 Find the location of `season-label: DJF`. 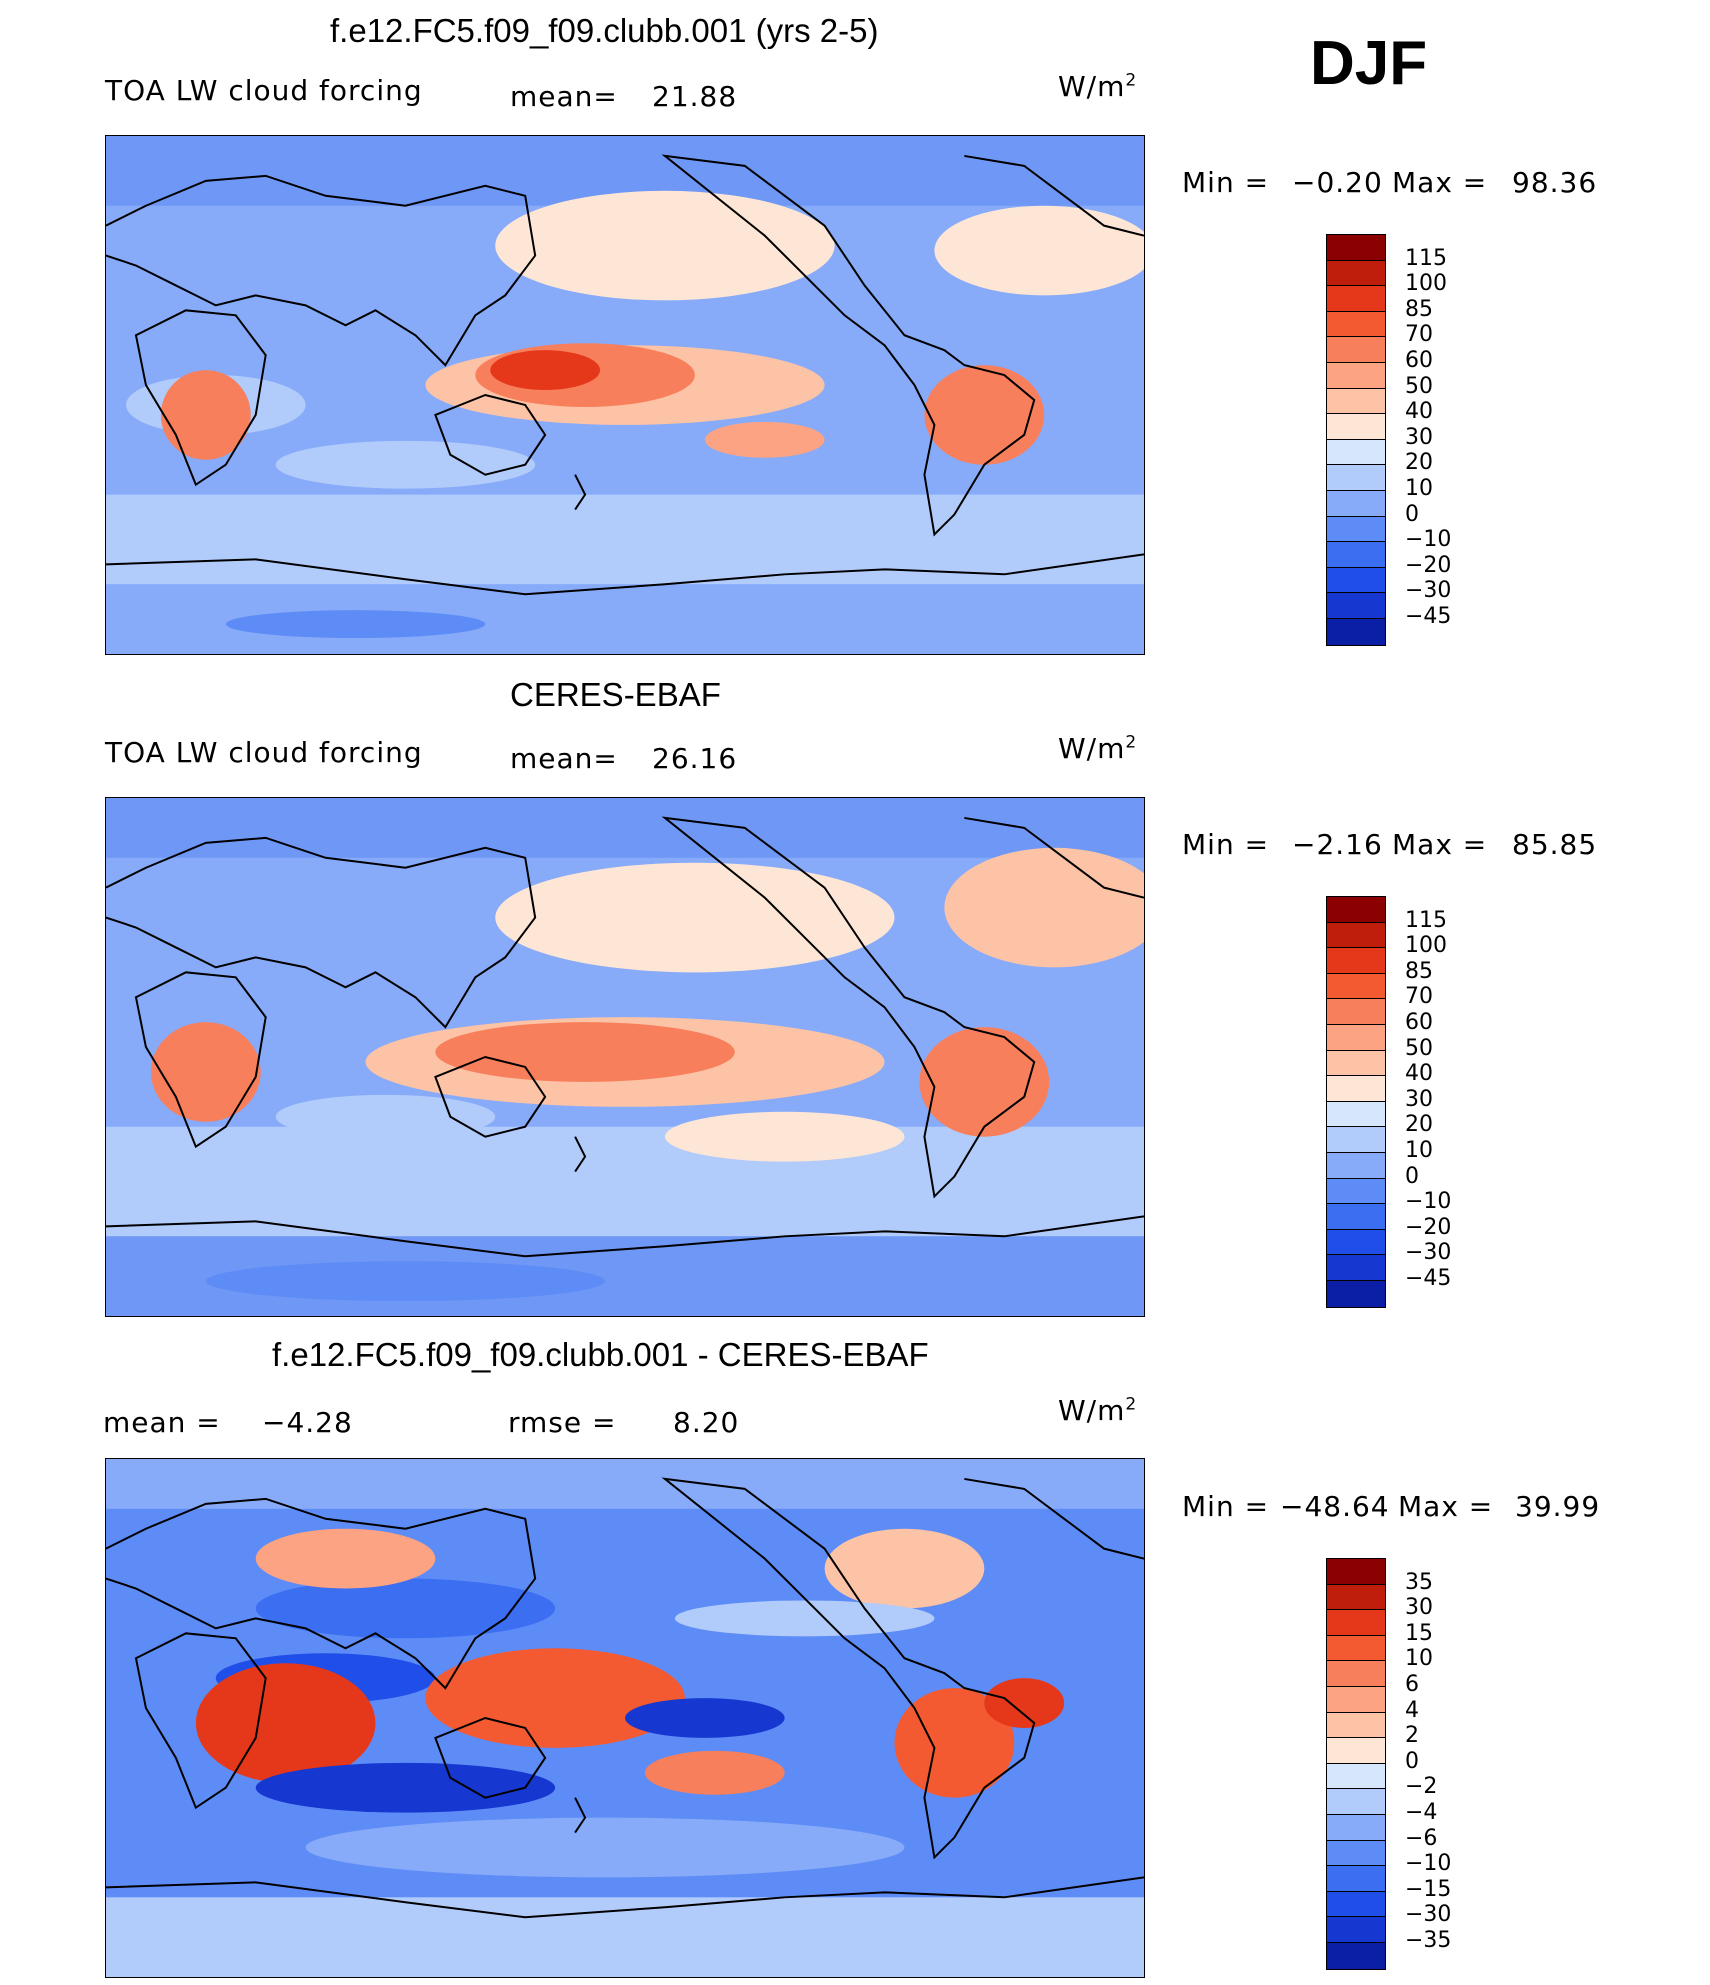

season-label: DJF is located at coordinates (1369, 63).